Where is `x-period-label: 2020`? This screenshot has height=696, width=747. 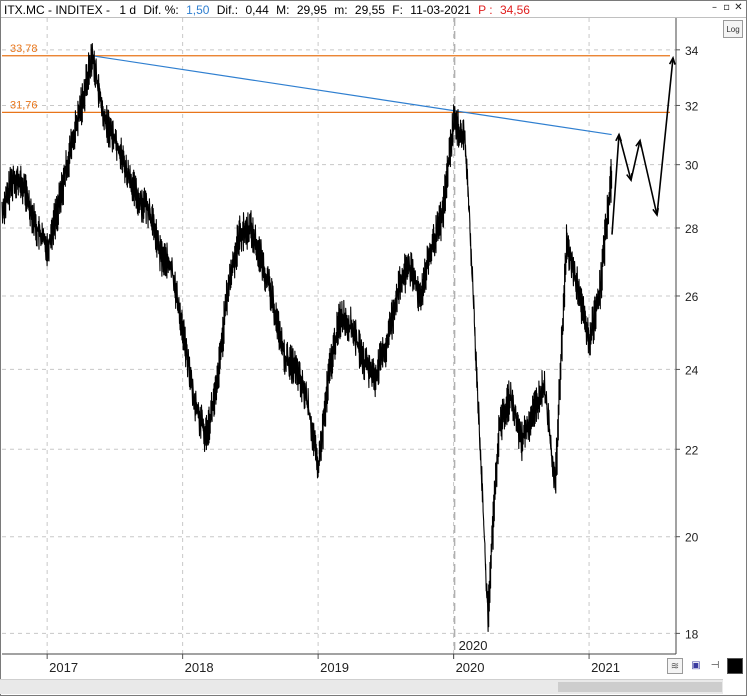 x-period-label: 2020 is located at coordinates (473, 645).